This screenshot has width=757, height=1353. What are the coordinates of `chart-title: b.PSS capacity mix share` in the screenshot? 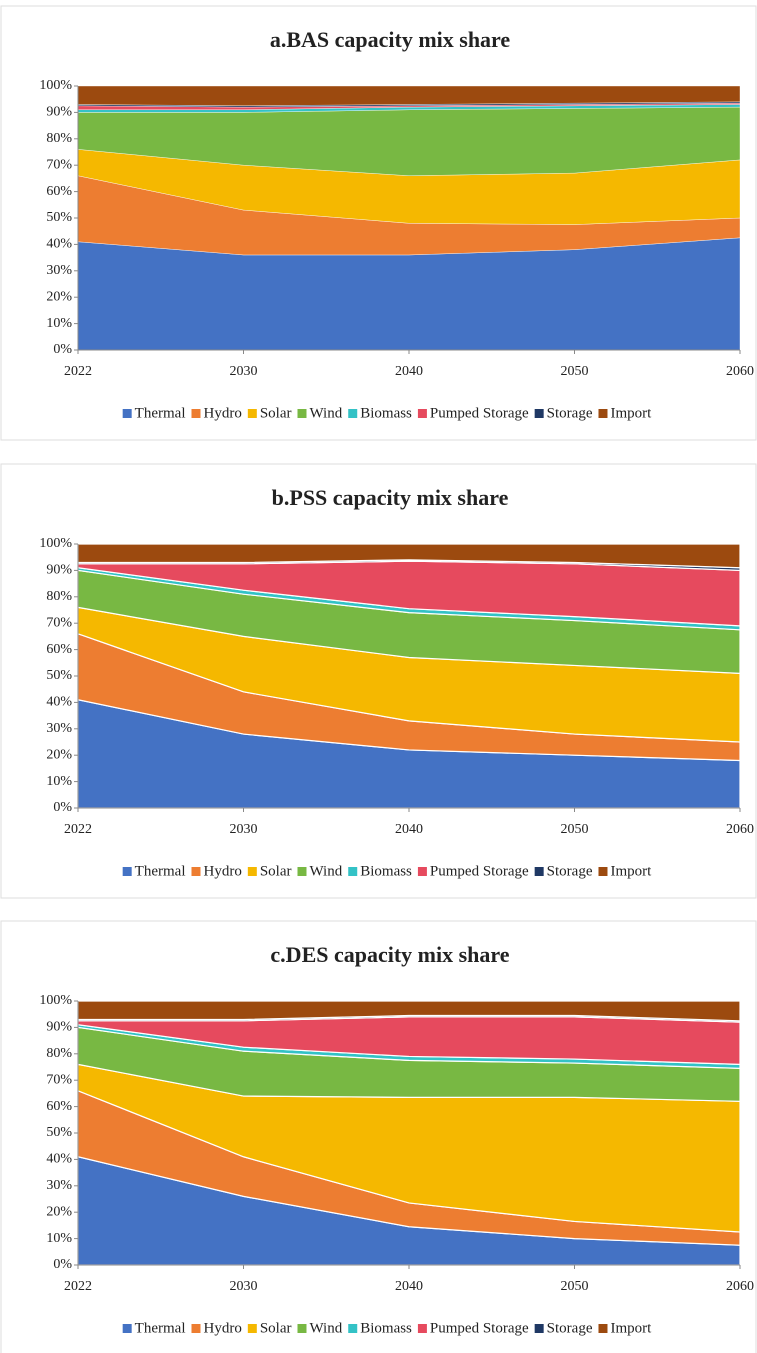 It's located at (390, 497).